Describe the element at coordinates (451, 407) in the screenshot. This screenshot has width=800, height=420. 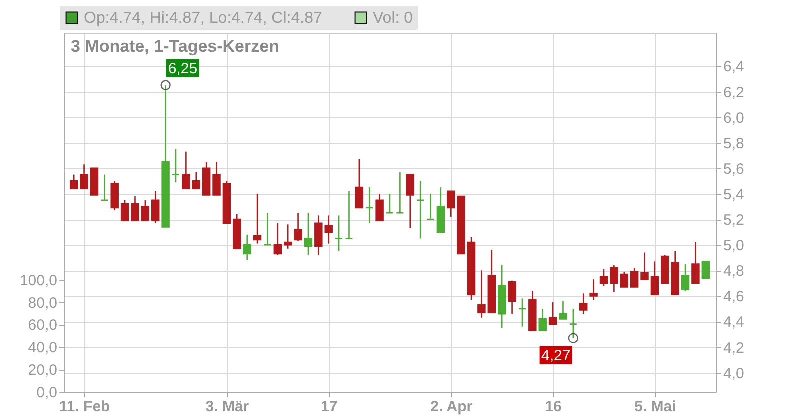
I see `x-tick-label: 2. Apr` at that location.